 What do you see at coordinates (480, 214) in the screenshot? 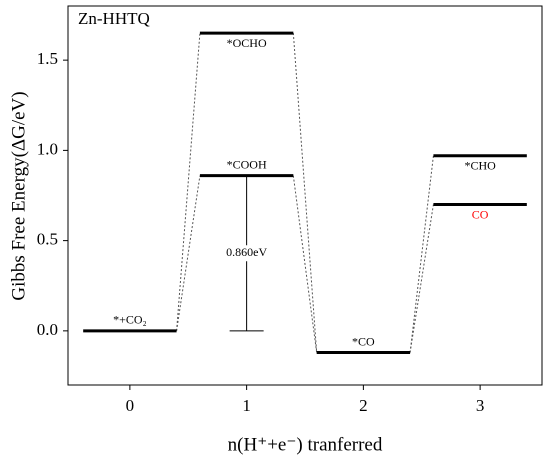
I see `level-label: CO` at bounding box center [480, 214].